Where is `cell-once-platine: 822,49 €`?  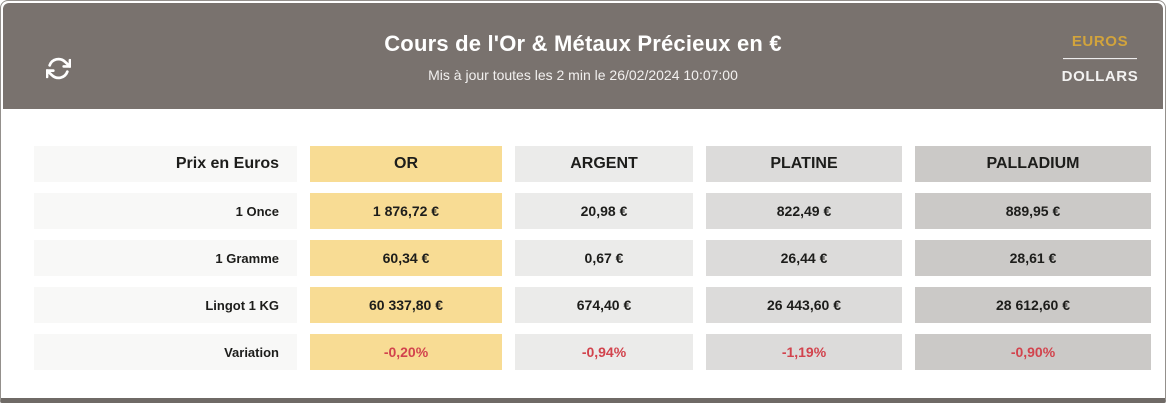 cell-once-platine: 822,49 € is located at coordinates (804, 211).